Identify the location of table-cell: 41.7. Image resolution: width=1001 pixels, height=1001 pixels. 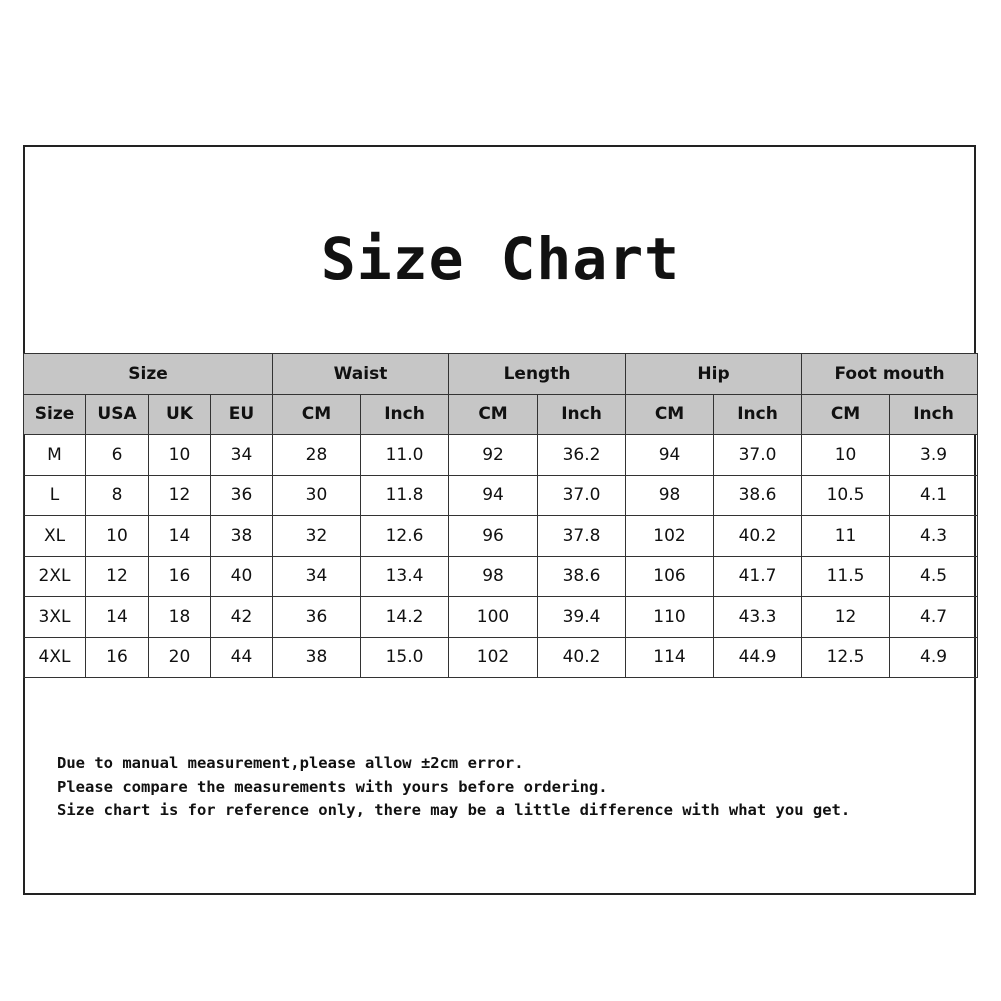
(758, 576).